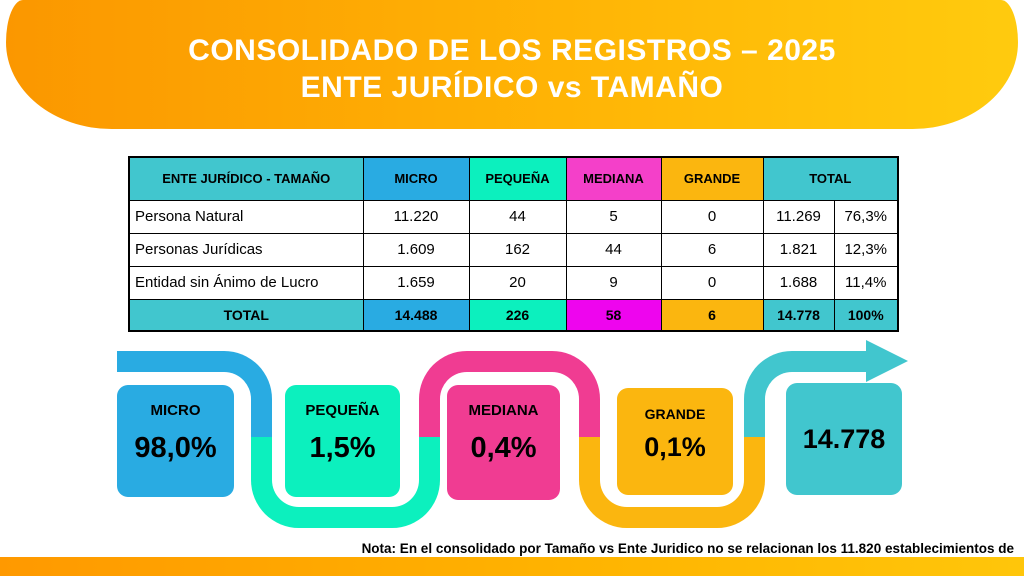  Describe the element at coordinates (798, 216) in the screenshot. I see `cell-total: 11.269` at that location.